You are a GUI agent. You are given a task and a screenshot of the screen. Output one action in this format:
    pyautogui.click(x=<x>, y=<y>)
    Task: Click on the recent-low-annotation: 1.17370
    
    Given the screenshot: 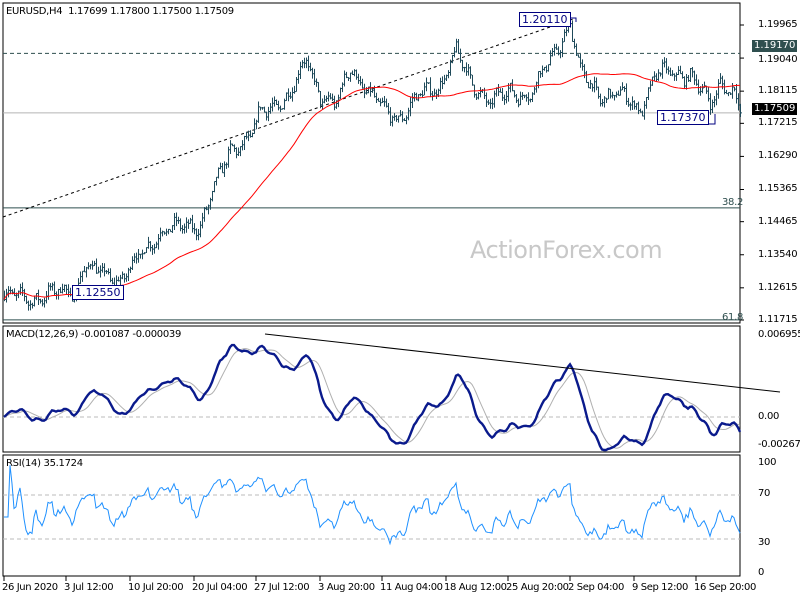 What is the action you would take?
    pyautogui.click(x=683, y=117)
    